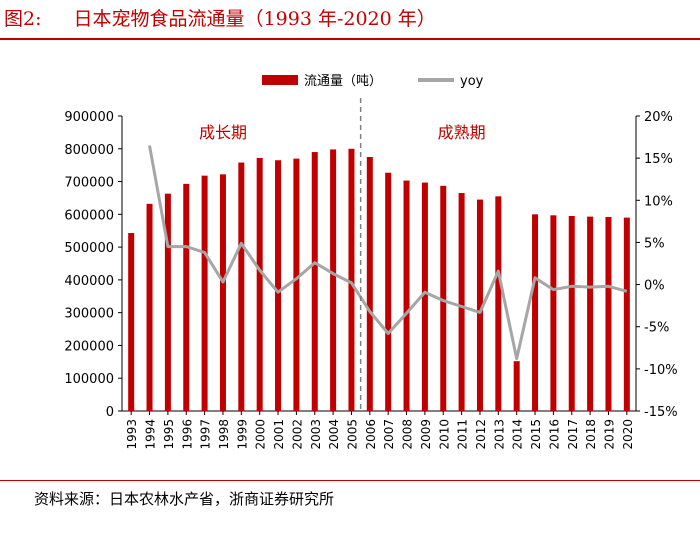 This screenshot has height=560, width=700. Describe the element at coordinates (654, 286) in the screenshot. I see `right-tick-label: 0%` at that location.